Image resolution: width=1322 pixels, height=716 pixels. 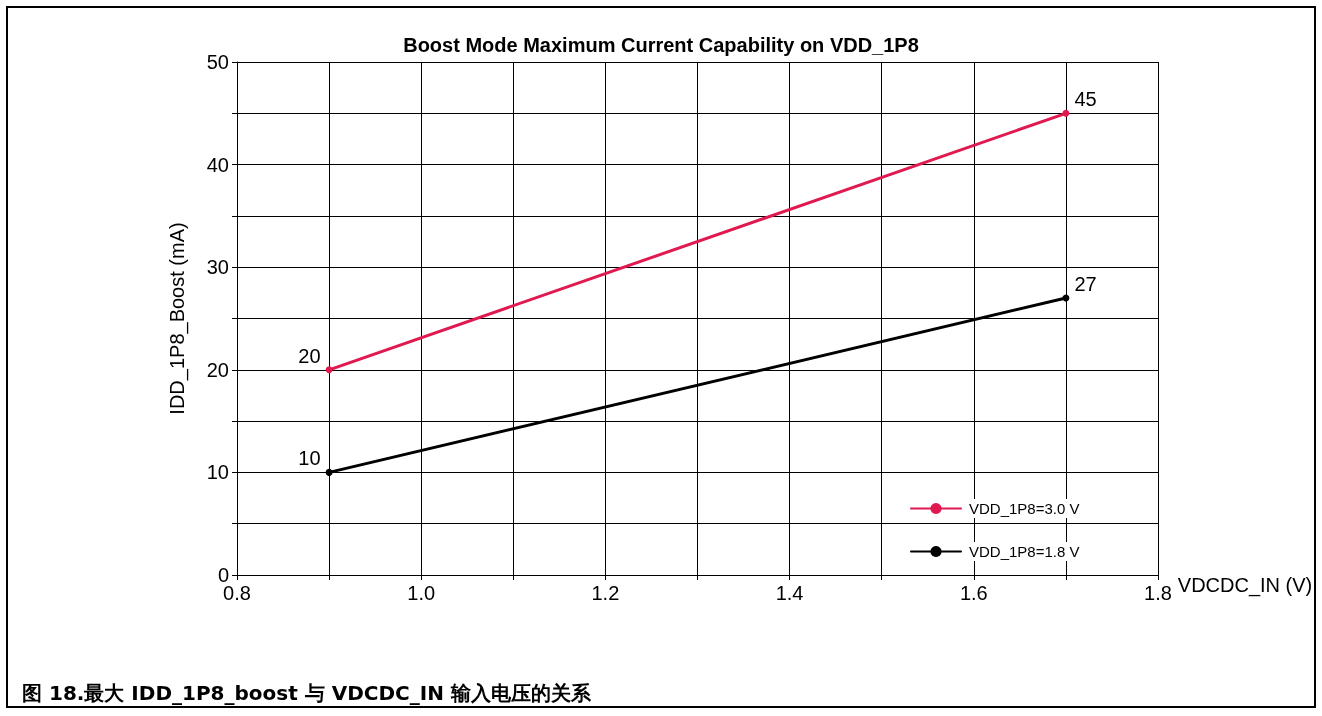 What do you see at coordinates (309, 355) in the screenshot?
I see `data-label: 20` at bounding box center [309, 355].